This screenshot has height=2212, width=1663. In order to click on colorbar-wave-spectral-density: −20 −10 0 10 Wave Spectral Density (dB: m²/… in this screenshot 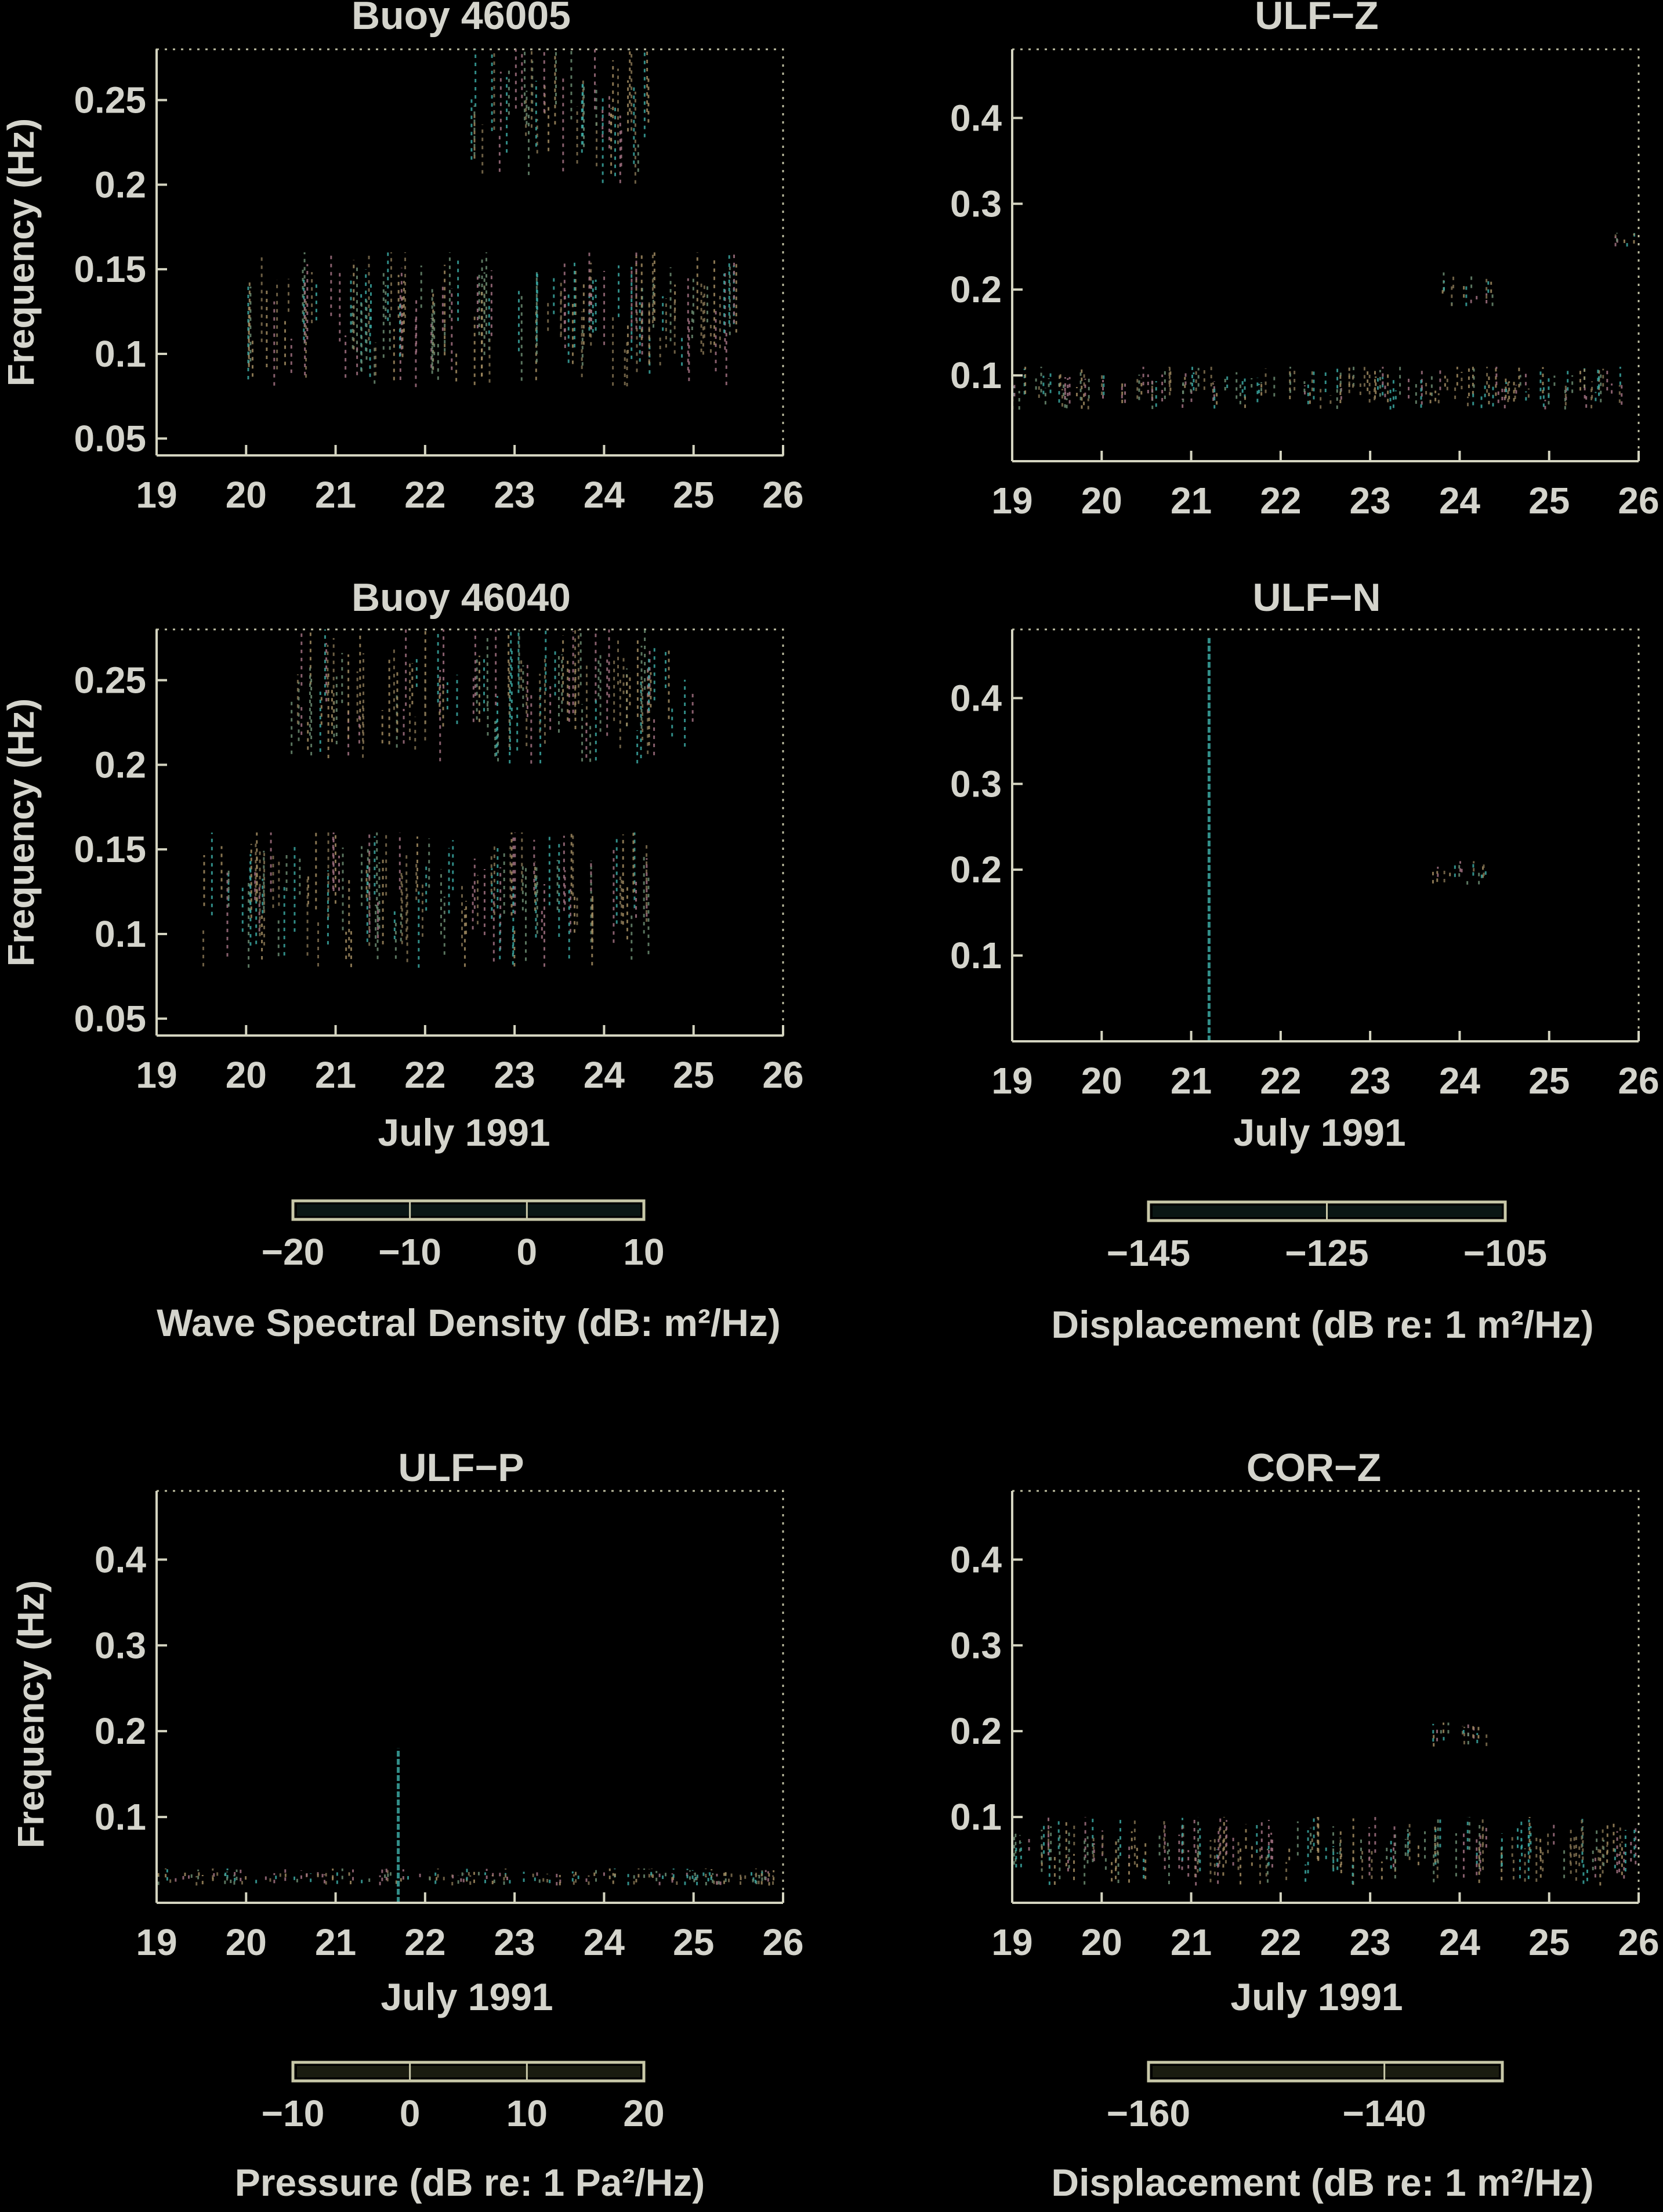, I will do `click(469, 1271)`.